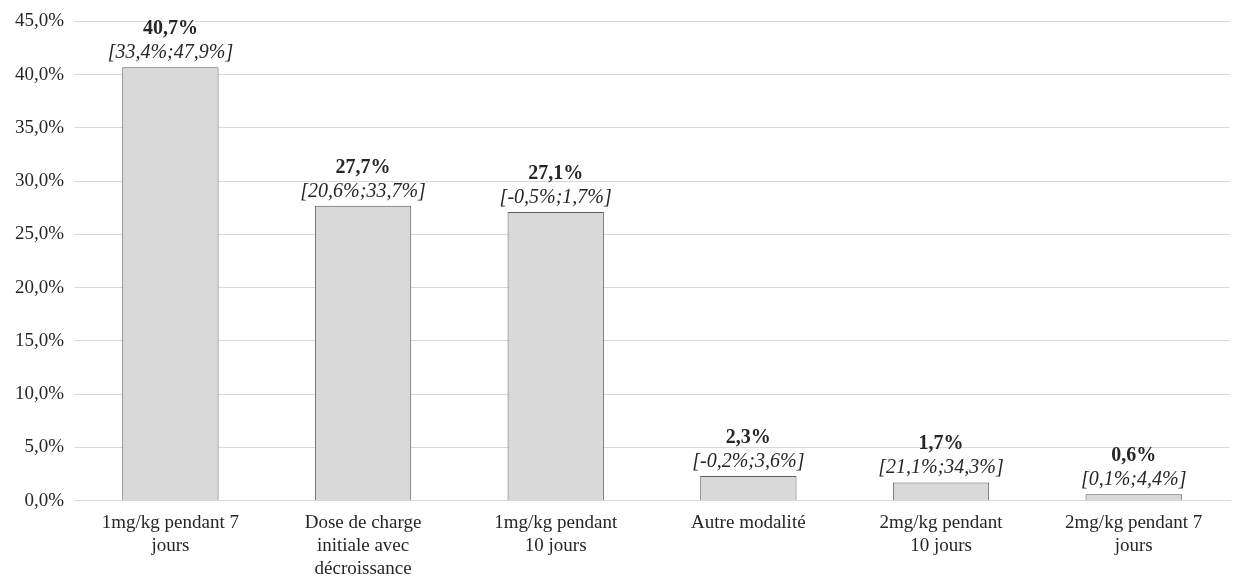  What do you see at coordinates (44, 499) in the screenshot?
I see `y-tick-label: 0,0%` at bounding box center [44, 499].